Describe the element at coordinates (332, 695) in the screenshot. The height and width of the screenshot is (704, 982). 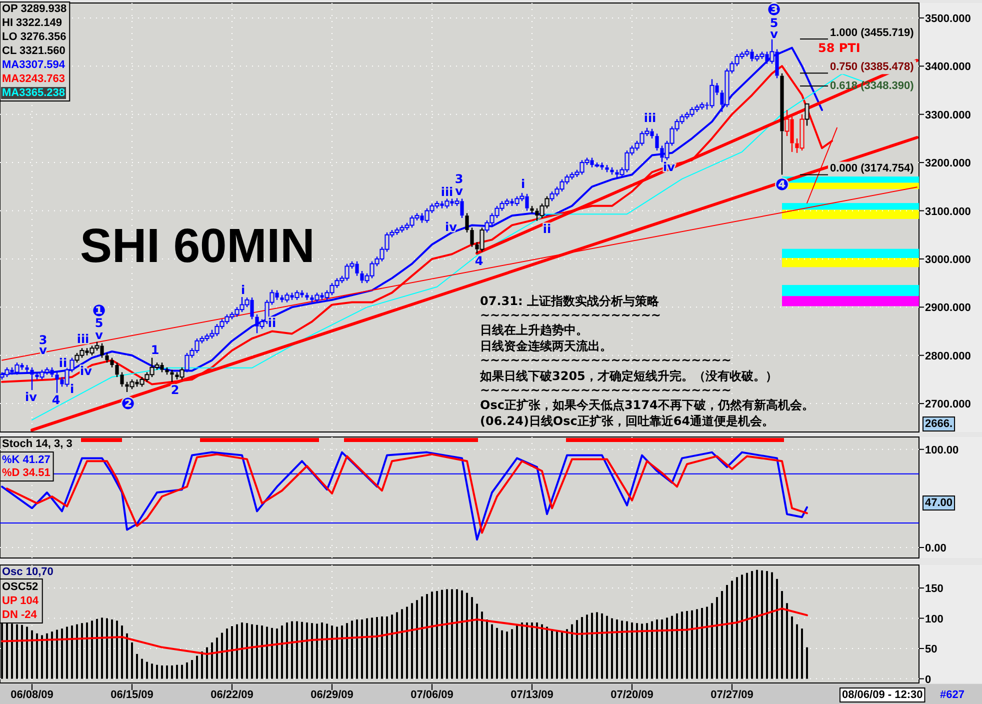
I see `x-tick-label: 06/29/09` at that location.